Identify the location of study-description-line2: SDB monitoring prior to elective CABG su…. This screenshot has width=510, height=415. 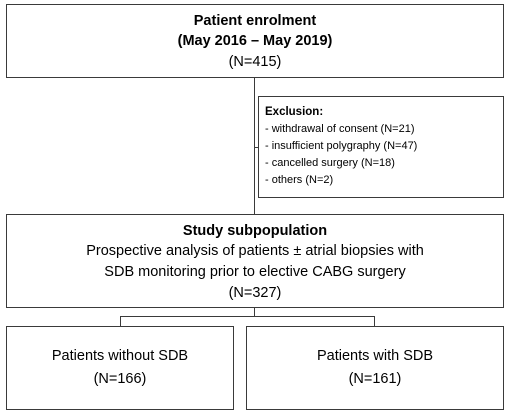
(255, 272).